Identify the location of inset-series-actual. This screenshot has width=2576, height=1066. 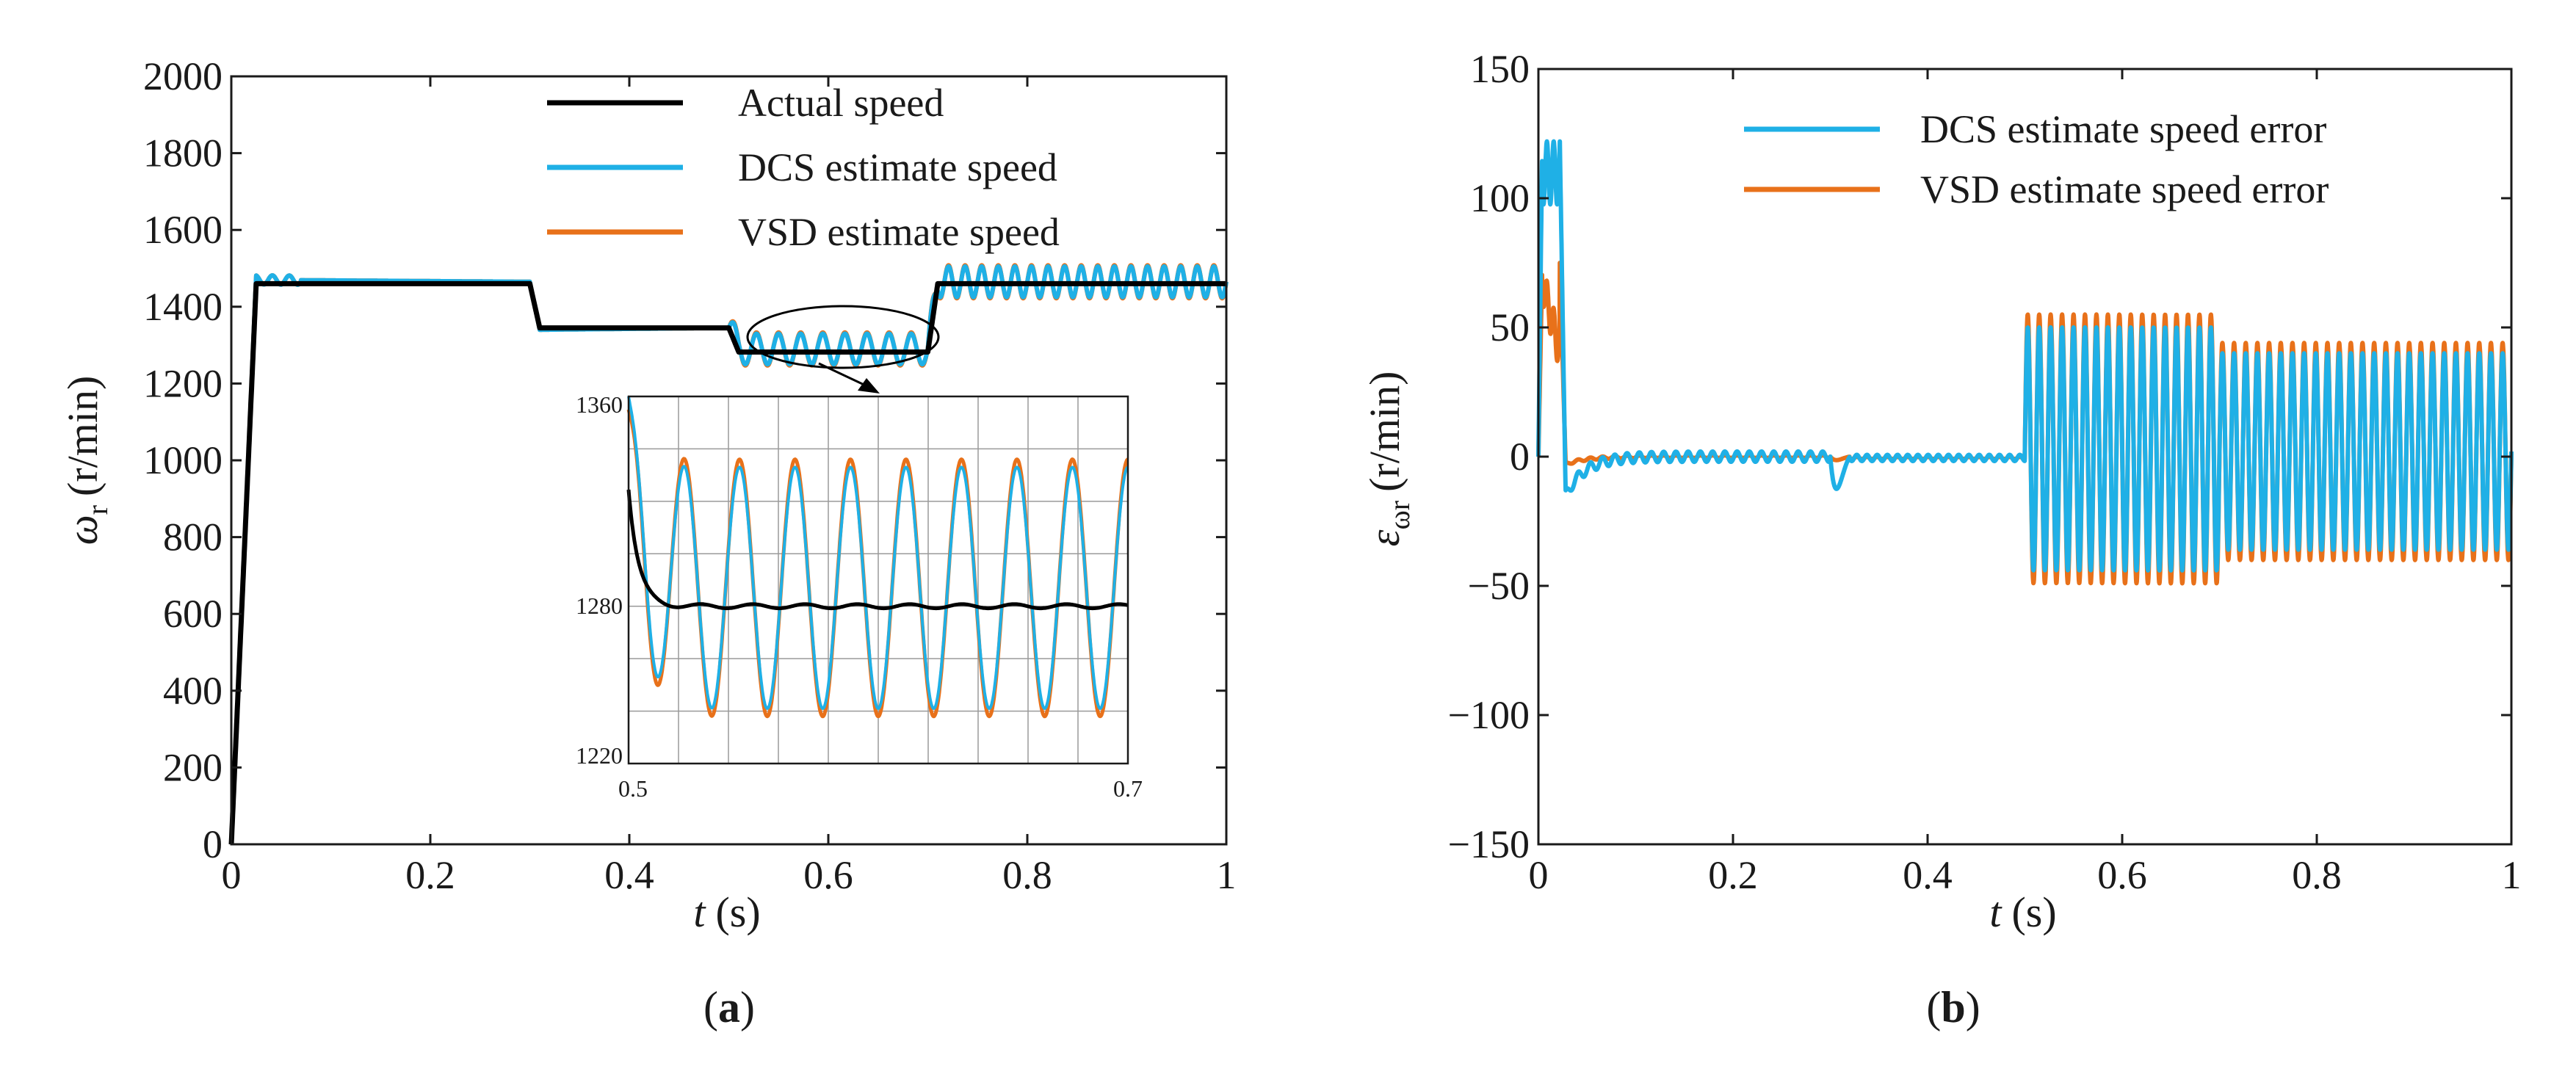
(877, 550).